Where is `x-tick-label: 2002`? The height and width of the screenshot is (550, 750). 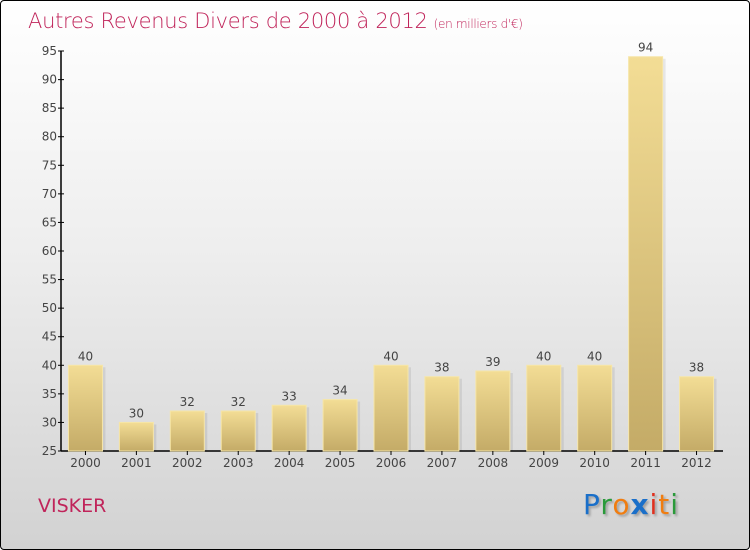 x-tick-label: 2002 is located at coordinates (187, 463).